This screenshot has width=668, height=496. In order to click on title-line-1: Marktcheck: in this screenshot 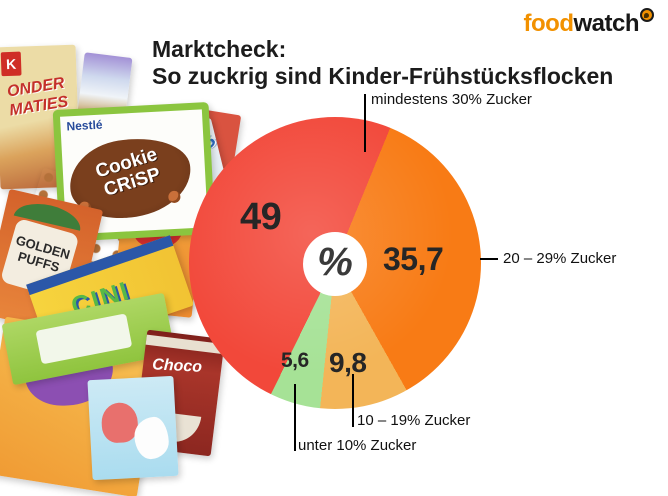, I will do `click(219, 49)`.